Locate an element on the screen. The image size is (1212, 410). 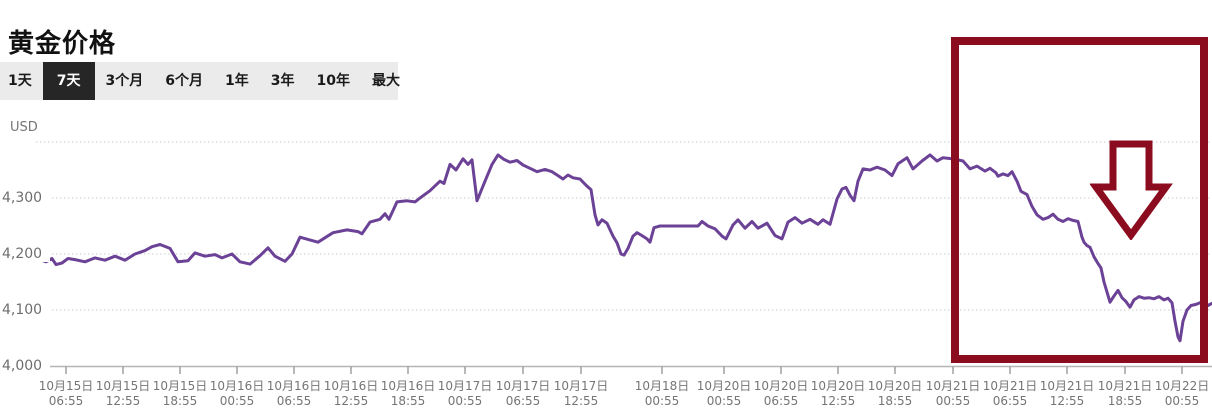
tab-10y: 10年 is located at coordinates (333, 81).